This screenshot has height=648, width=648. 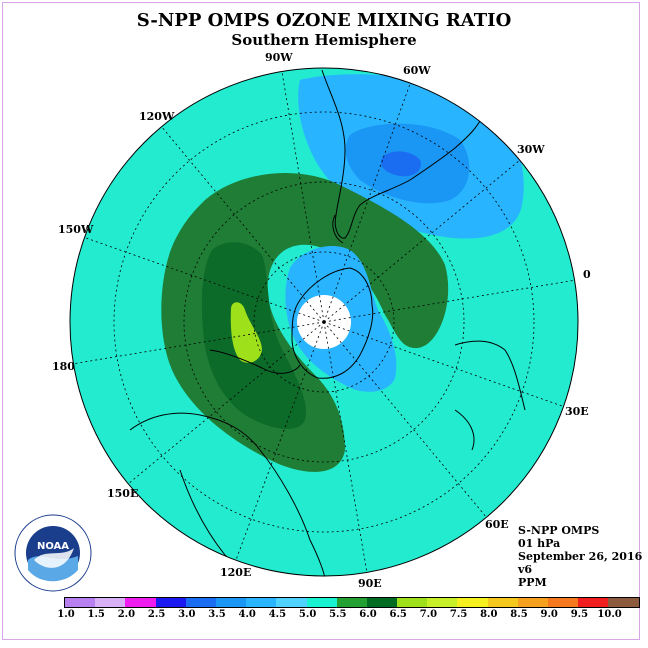 I want to click on colorbar-tick-label: 3.5, so click(x=217, y=614).